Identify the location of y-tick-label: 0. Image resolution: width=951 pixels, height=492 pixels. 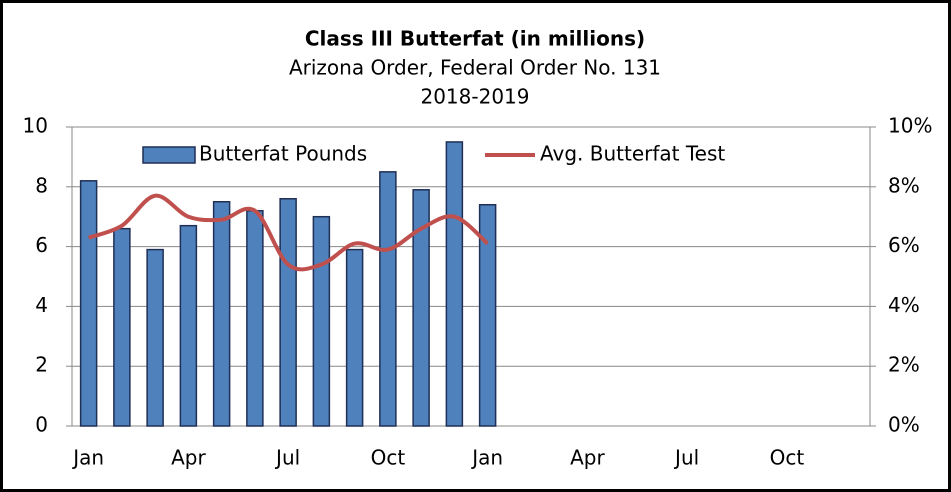
(41, 425).